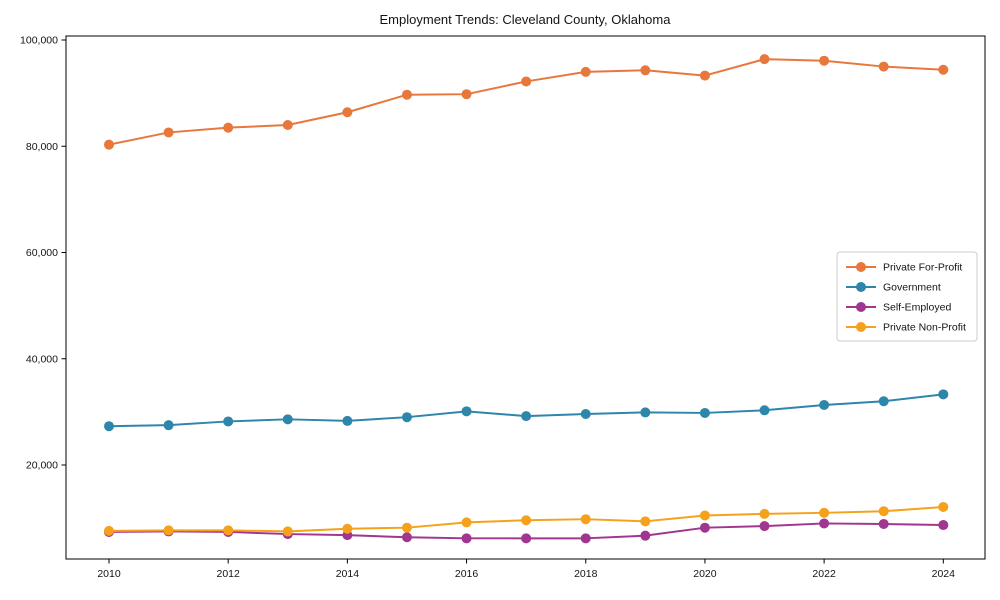 This screenshot has height=600, width=1000. Describe the element at coordinates (764, 59) in the screenshot. I see `data-point-private-for-profit-2021` at that location.